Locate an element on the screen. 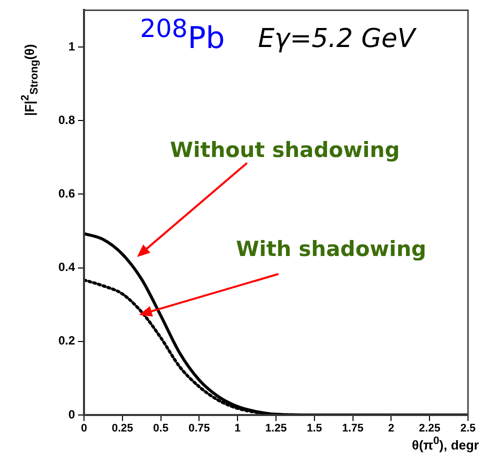  annotation: Eγ=5.2 GeV is located at coordinates (337, 39).